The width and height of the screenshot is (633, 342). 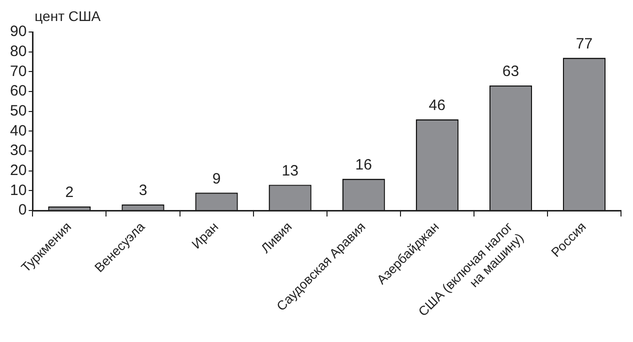 I want to click on data-label: 77, so click(x=584, y=43).